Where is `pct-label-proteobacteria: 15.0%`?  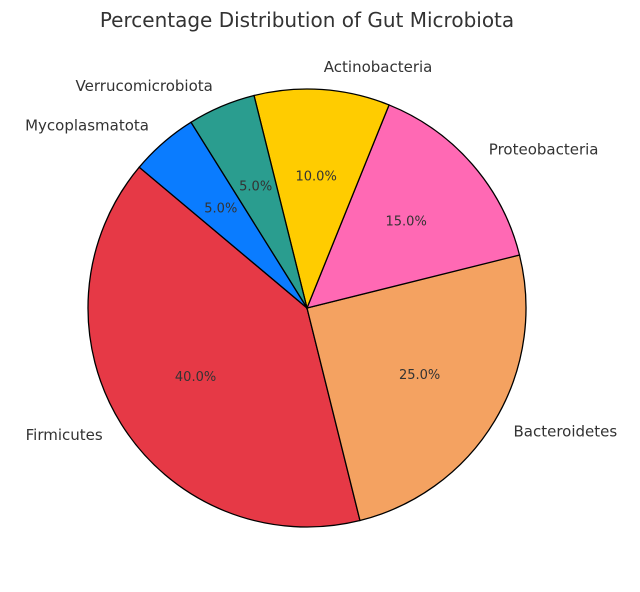 pct-label-proteobacteria: 15.0% is located at coordinates (406, 221).